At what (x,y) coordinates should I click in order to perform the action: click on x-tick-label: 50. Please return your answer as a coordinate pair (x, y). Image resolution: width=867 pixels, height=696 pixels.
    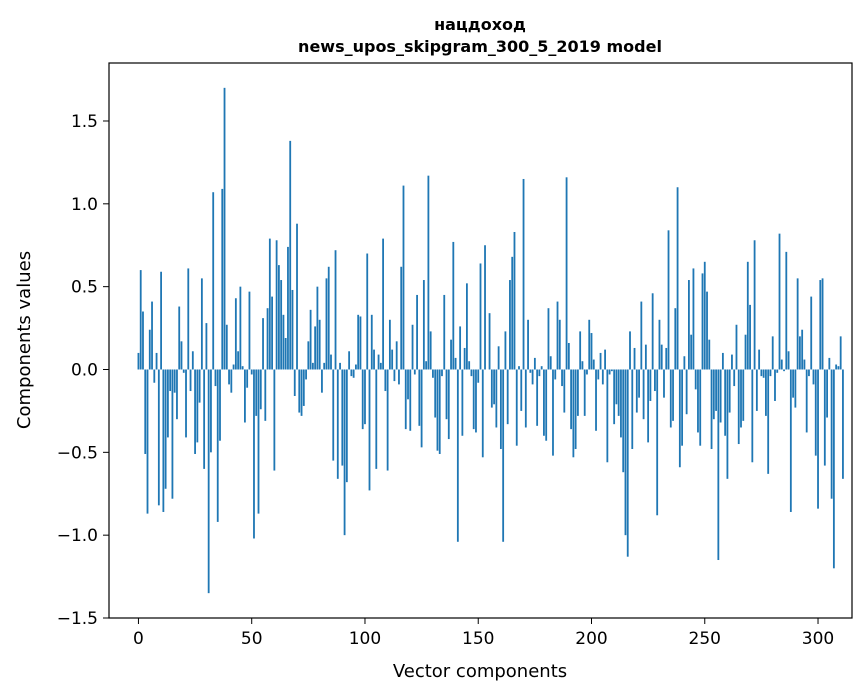
    Looking at the image, I should click on (252, 639).